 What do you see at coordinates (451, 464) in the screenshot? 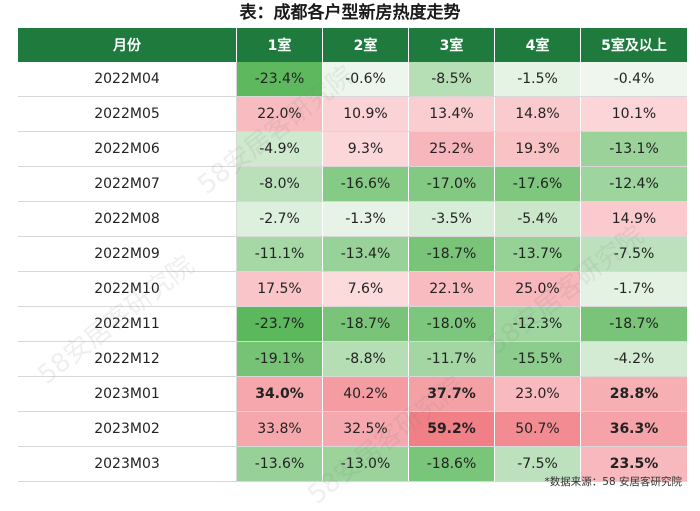
I see `heat-cell: -18.6%` at bounding box center [451, 464].